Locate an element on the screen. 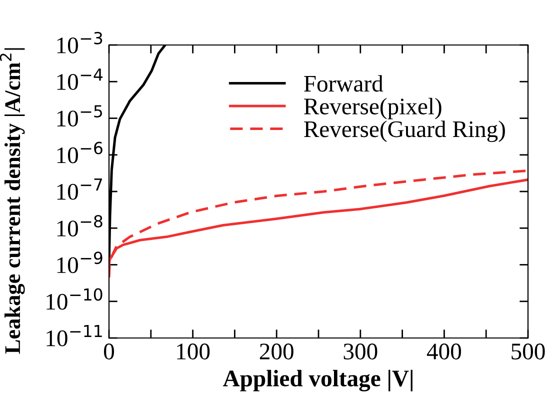  x-tick-label: 100 is located at coordinates (193, 352).